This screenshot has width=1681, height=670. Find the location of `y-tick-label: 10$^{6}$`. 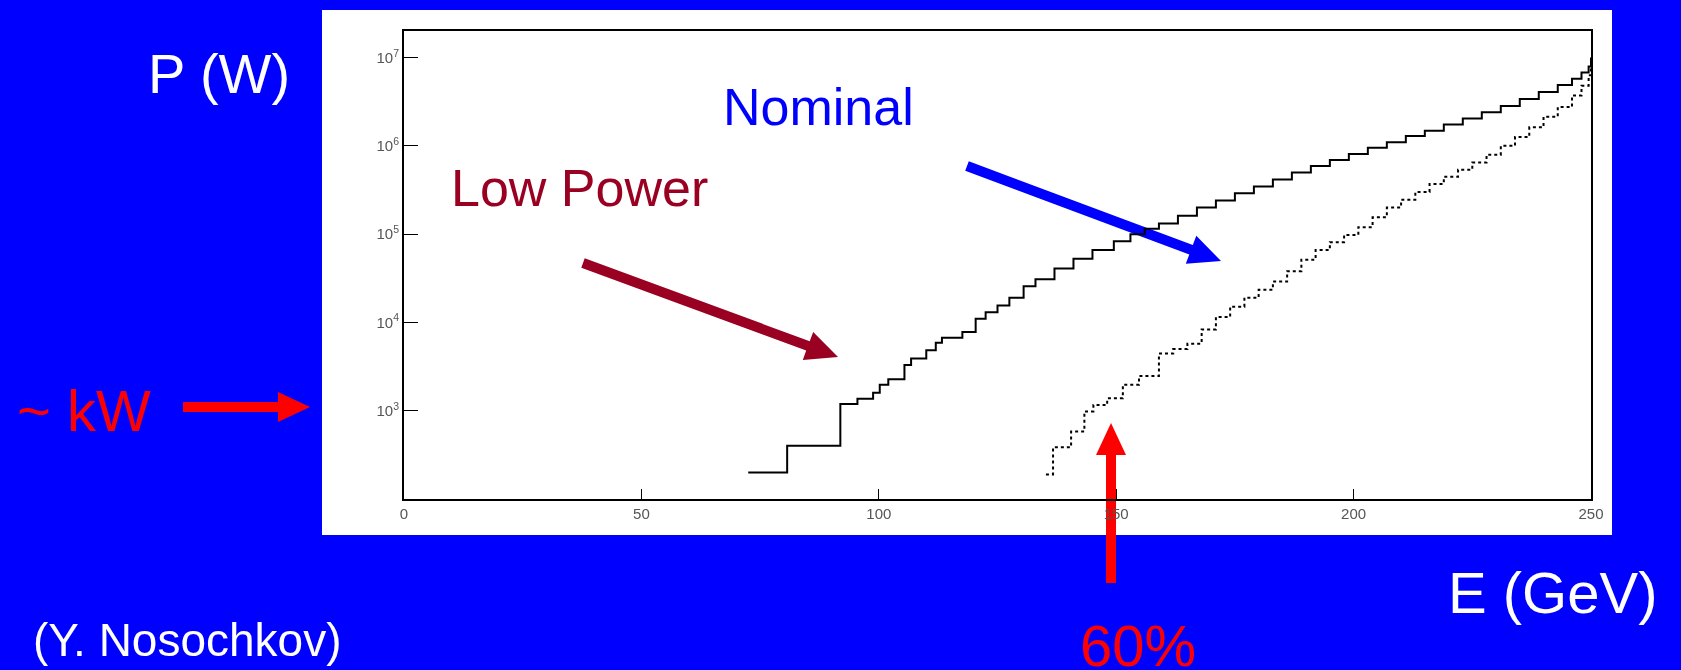

y-tick-label: 10$^{6}$ is located at coordinates (388, 144).